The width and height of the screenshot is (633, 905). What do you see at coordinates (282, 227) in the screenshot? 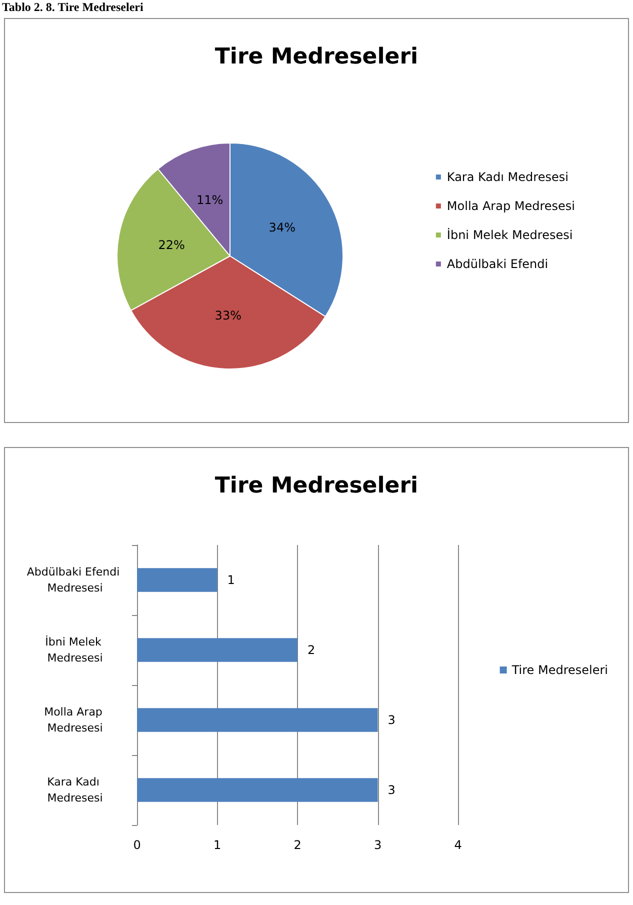
I see `data-label: 34%` at bounding box center [282, 227].